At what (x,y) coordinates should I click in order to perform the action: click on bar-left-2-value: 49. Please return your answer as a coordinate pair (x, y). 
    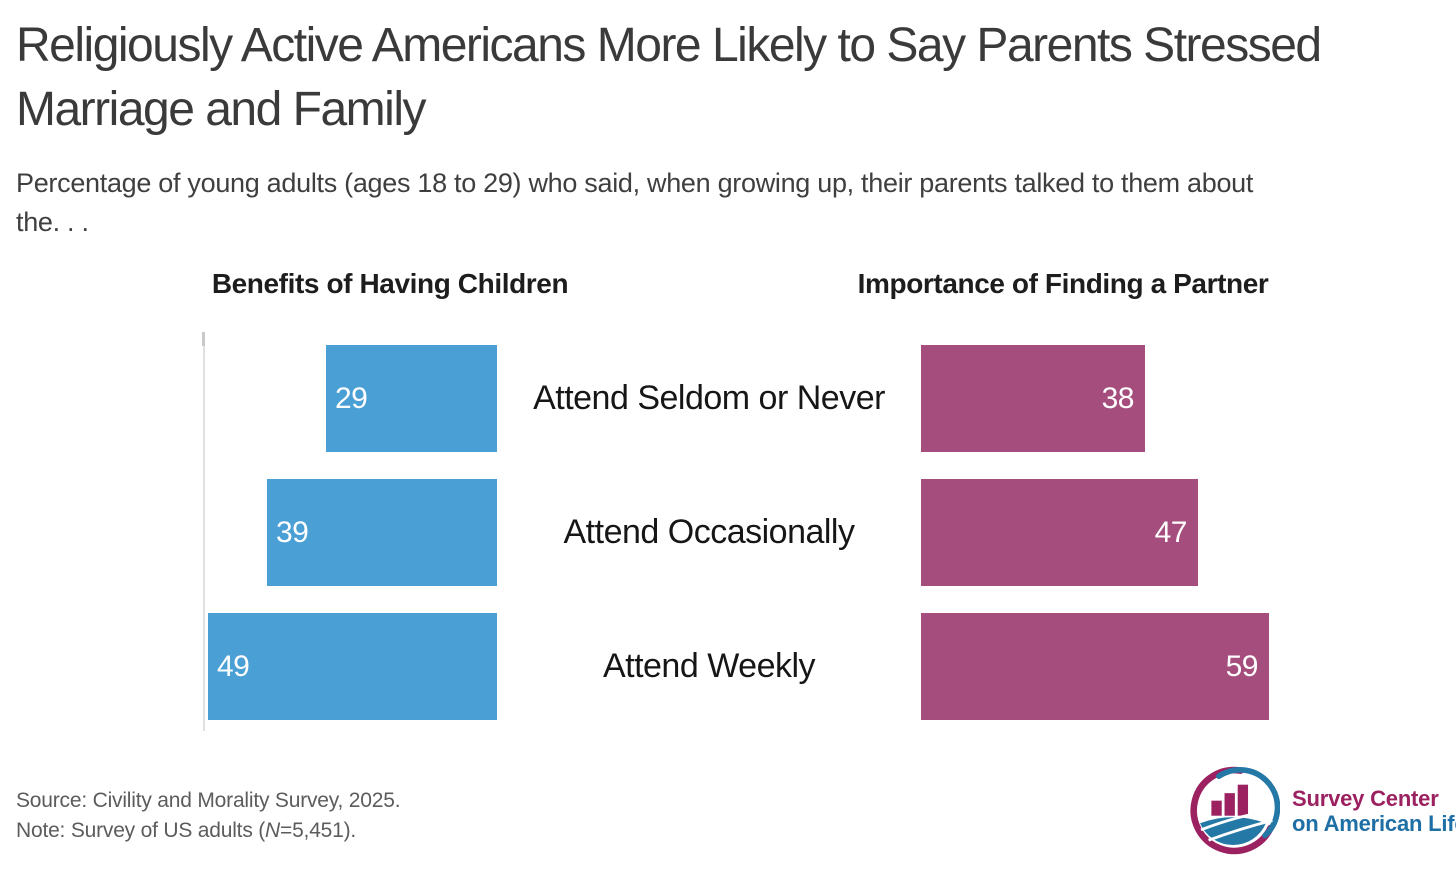
    Looking at the image, I should click on (233, 666).